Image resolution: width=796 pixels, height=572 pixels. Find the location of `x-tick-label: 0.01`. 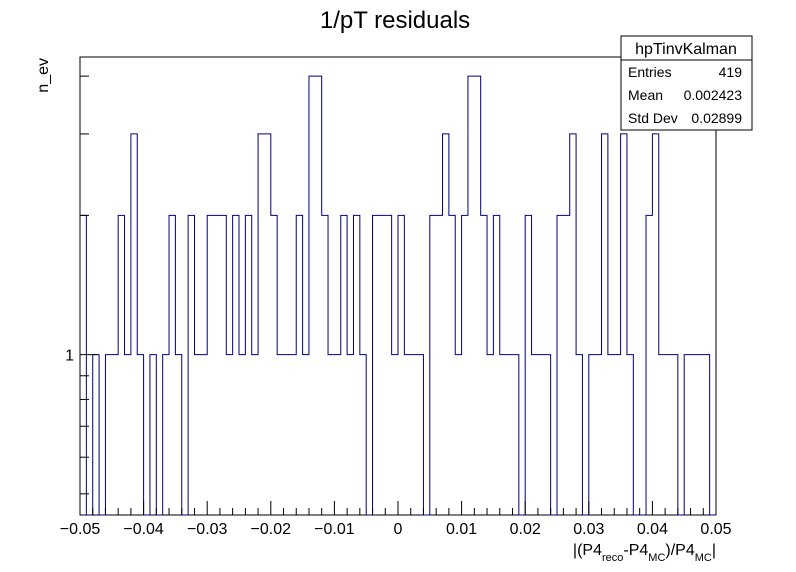

x-tick-label: 0.01 is located at coordinates (461, 529).